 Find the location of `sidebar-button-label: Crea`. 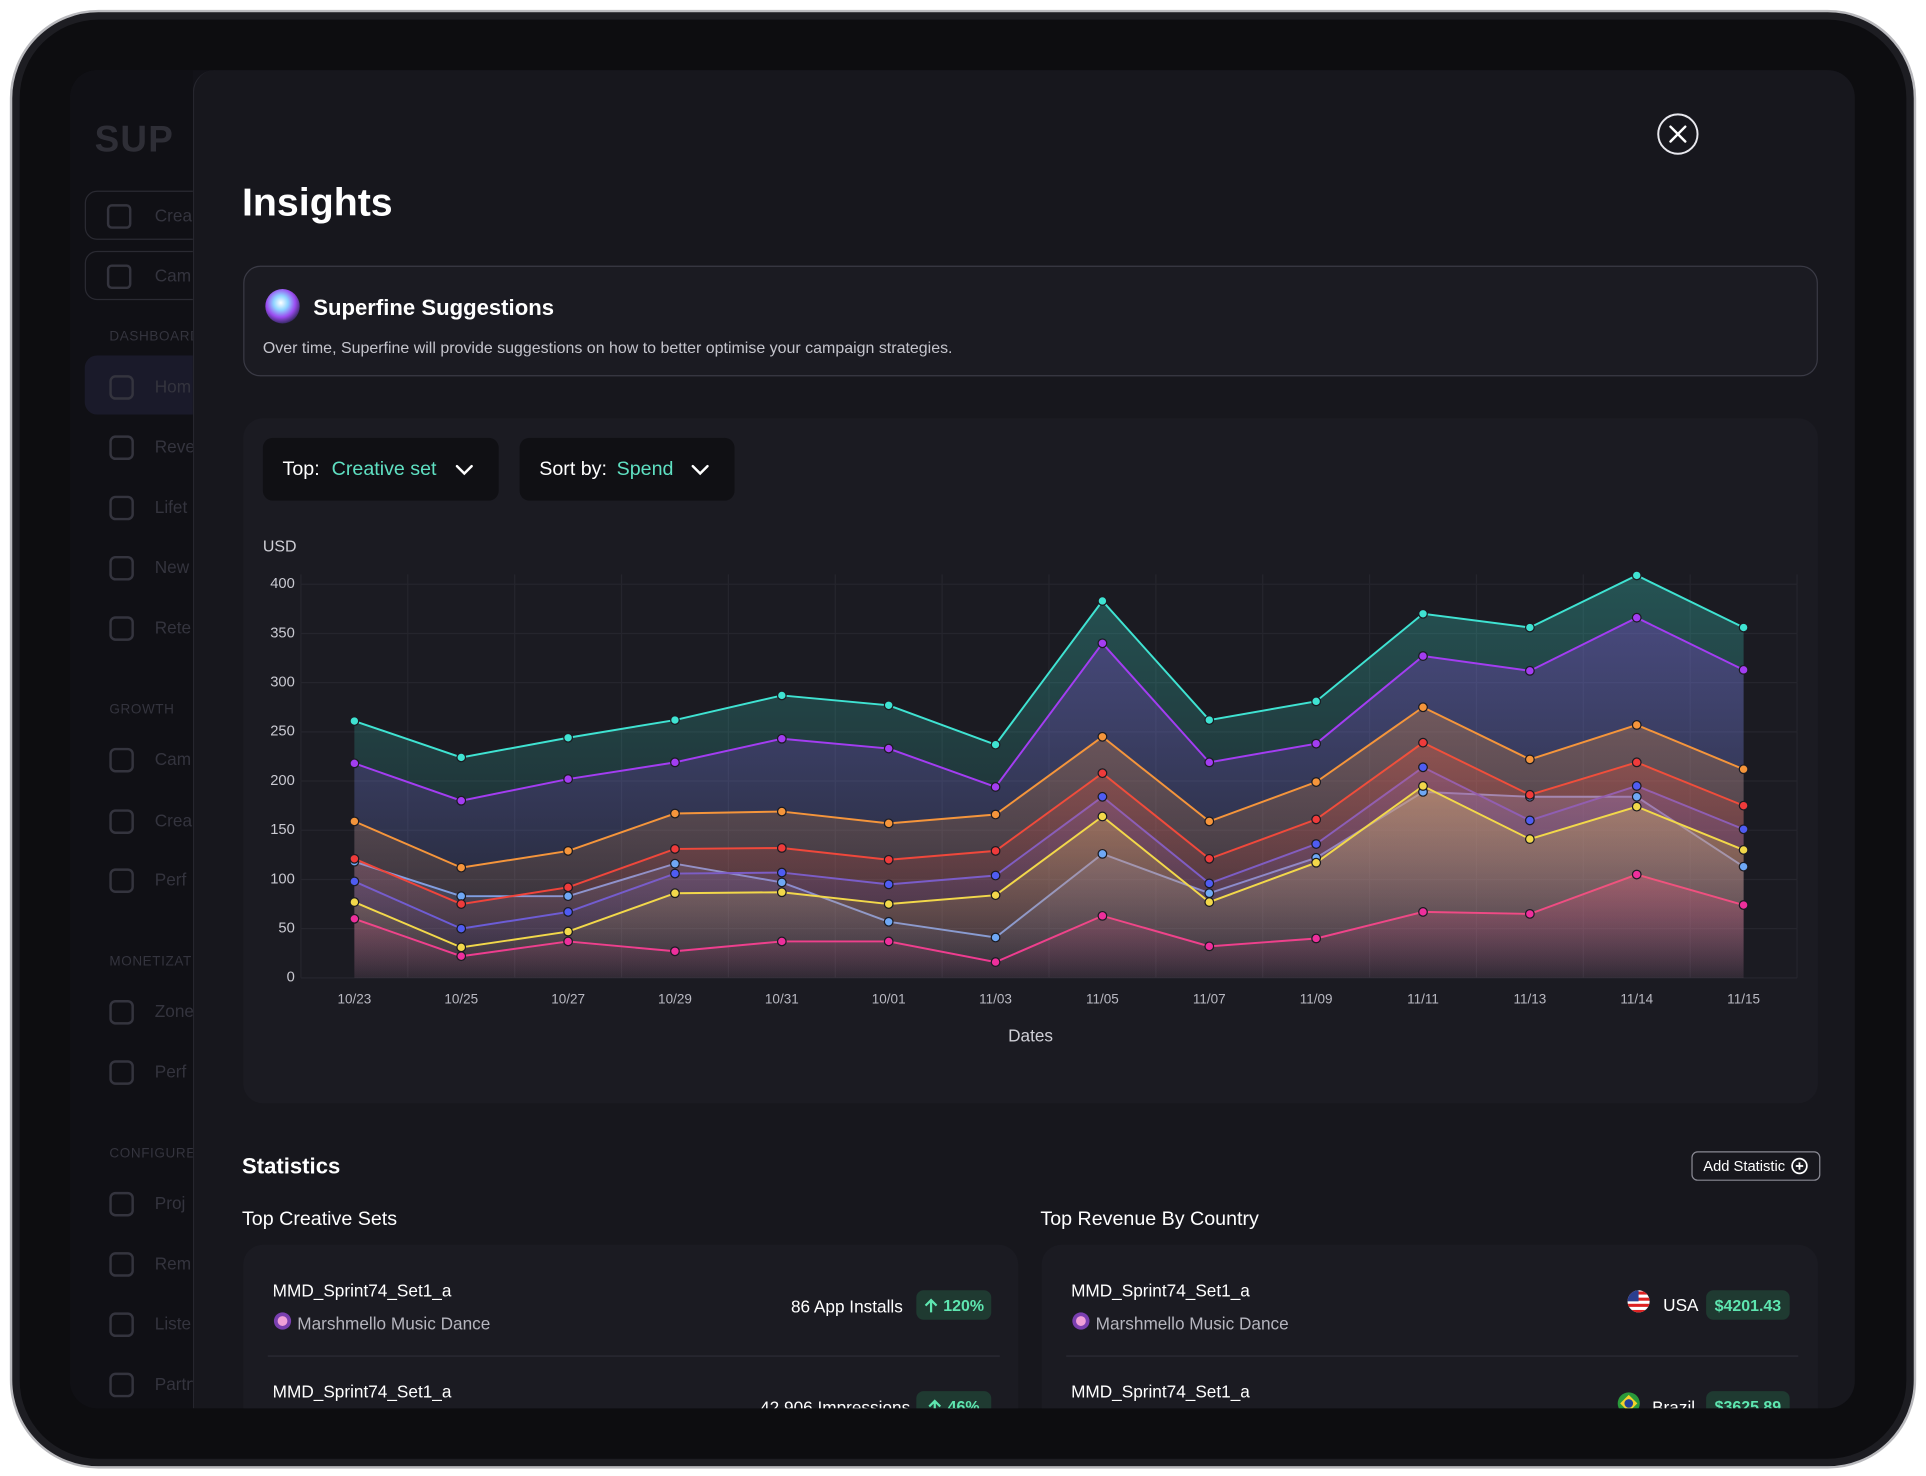

sidebar-button-label: Crea is located at coordinates (173, 215).